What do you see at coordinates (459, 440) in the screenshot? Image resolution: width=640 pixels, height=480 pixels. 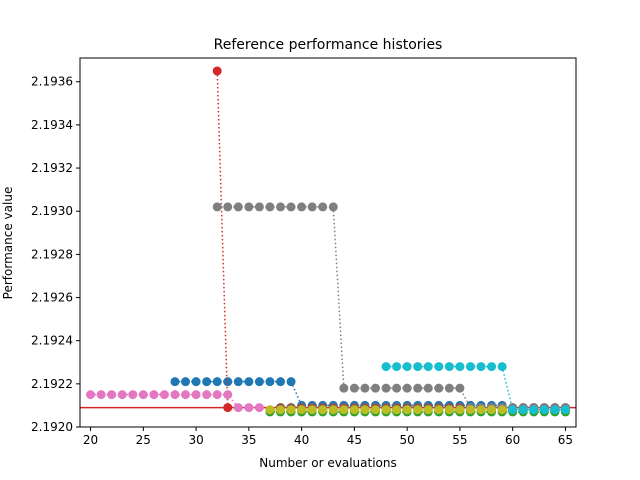 I see `x-tick-label: 55` at bounding box center [459, 440].